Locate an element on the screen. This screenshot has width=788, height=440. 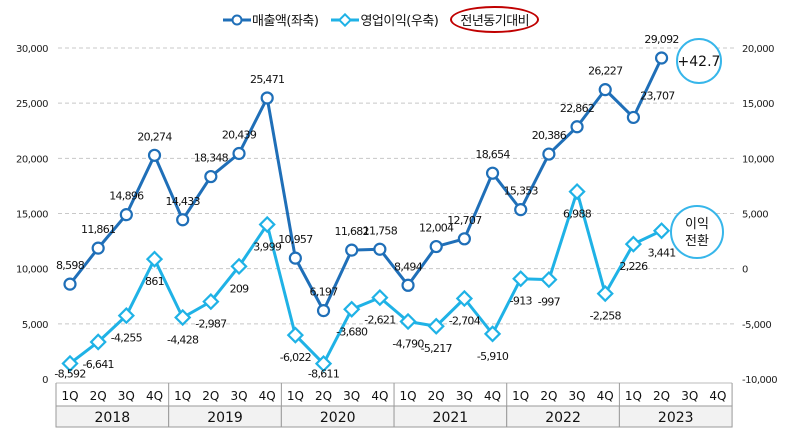
data-label: 11,682 is located at coordinates (352, 231).